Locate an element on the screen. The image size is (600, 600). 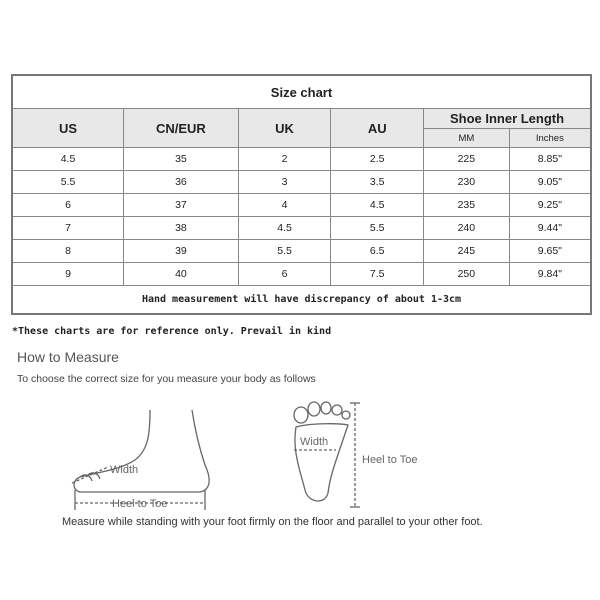
cell-cn-eur: 38 is located at coordinates (181, 228).